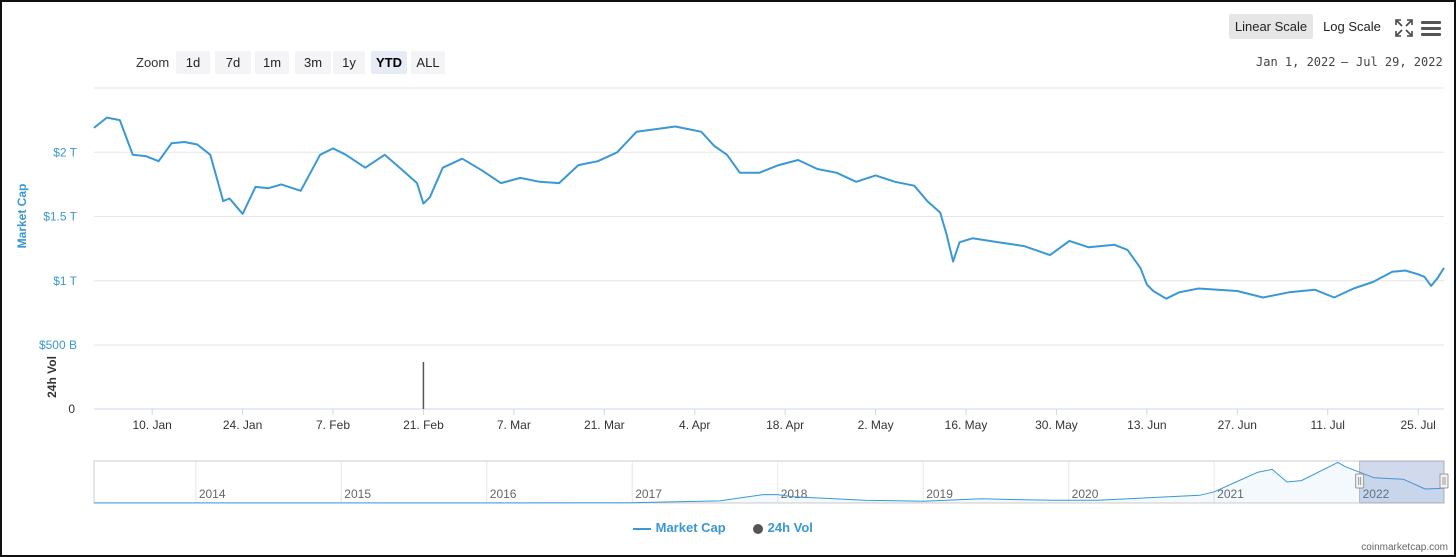 Image resolution: width=1456 pixels, height=557 pixels. I want to click on frame-right, so click(1455, 278).